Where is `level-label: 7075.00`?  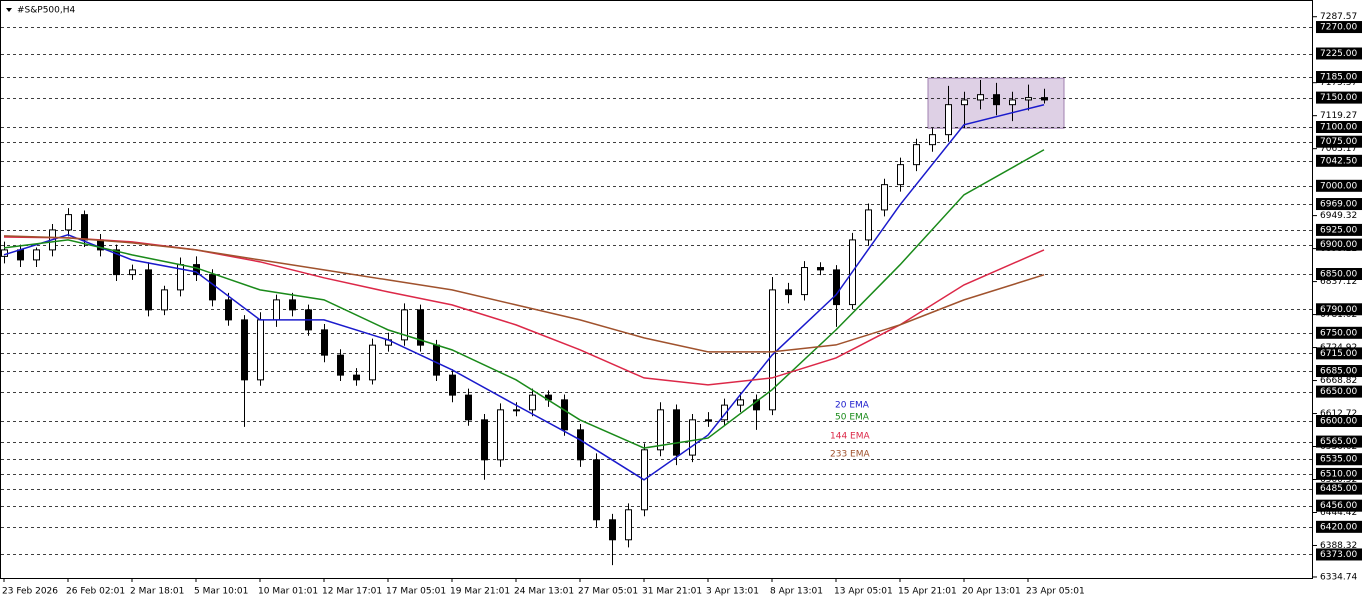
level-label: 7075.00 is located at coordinates (1338, 142).